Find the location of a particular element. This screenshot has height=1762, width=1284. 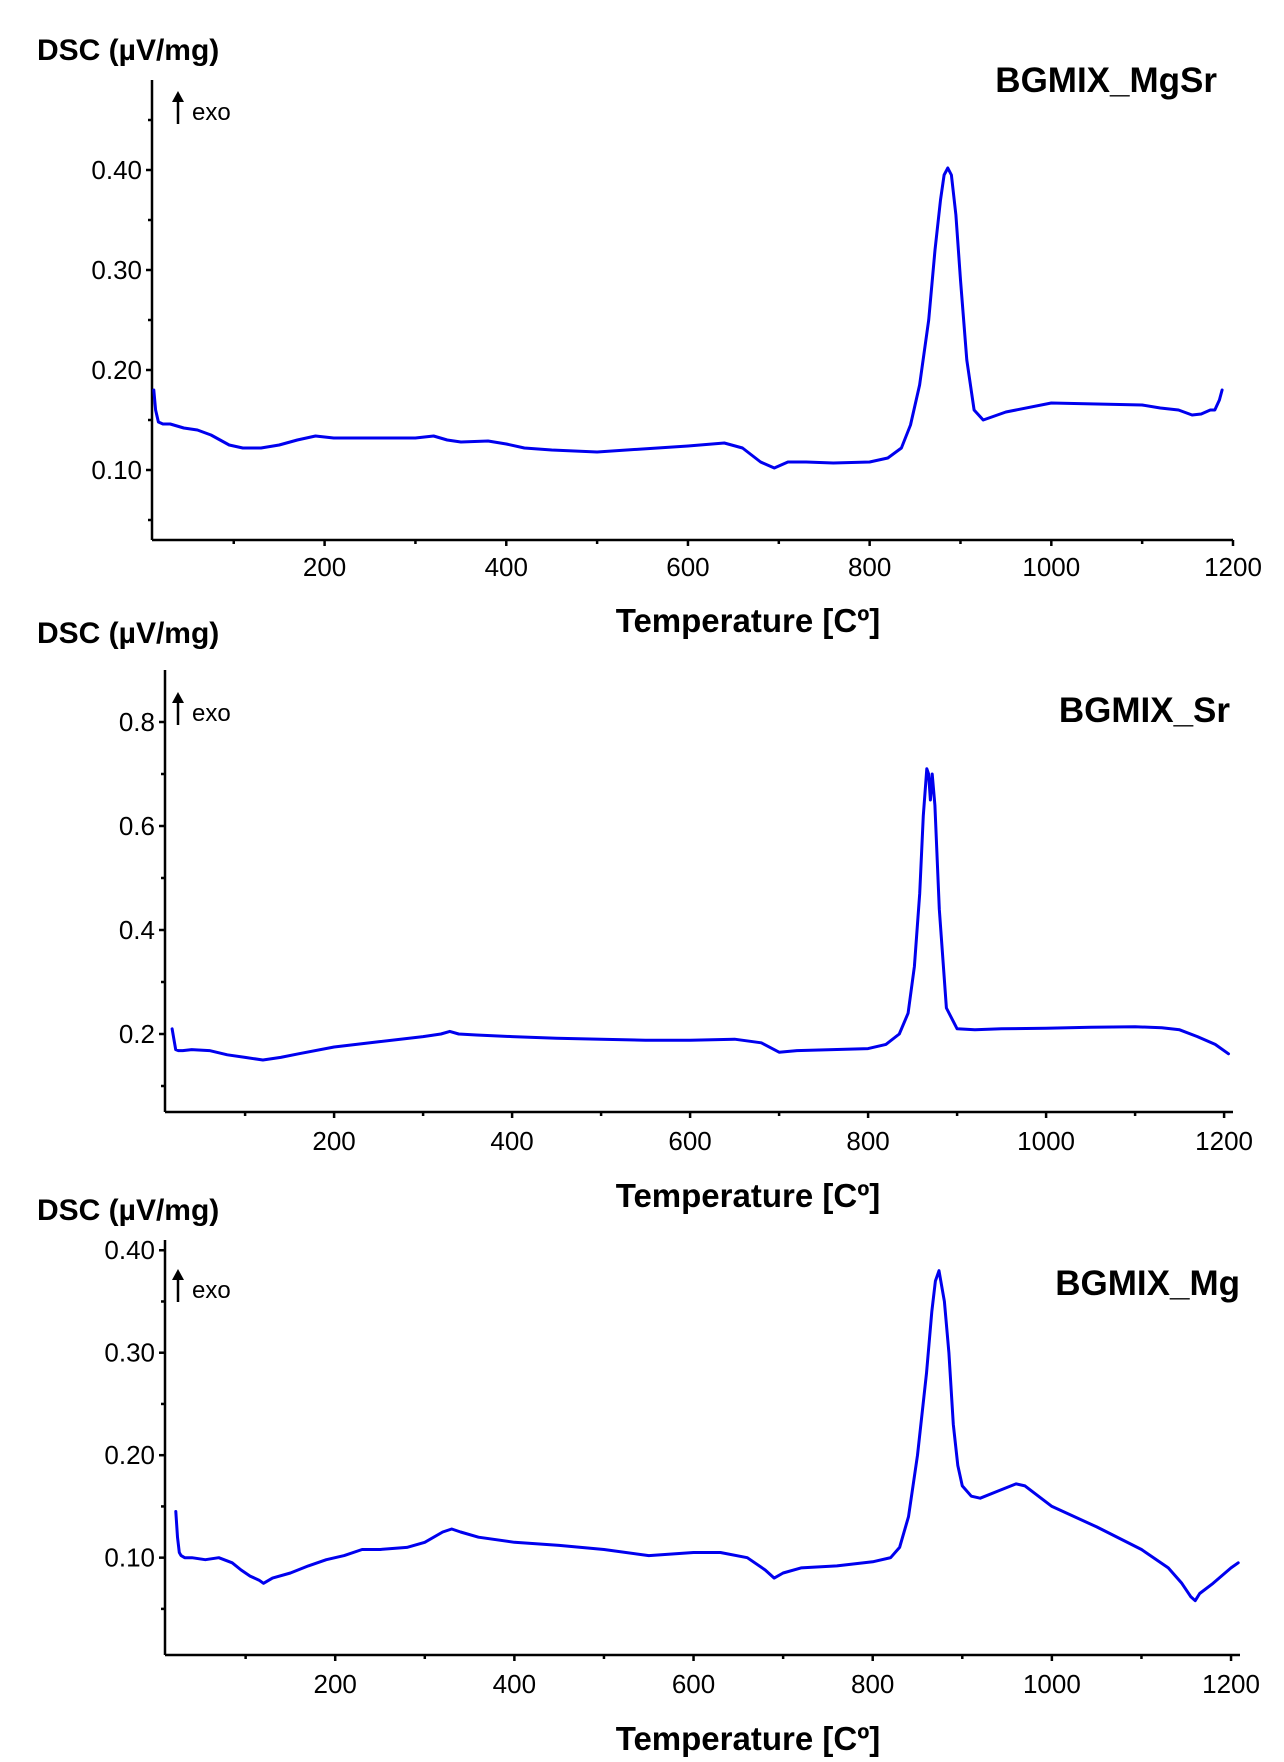

y-tick-label: 0.6 is located at coordinates (137, 826).